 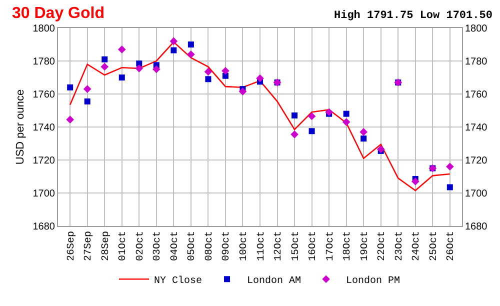 What do you see at coordinates (140, 246) in the screenshot?
I see `x-tick-label: 02Oct` at bounding box center [140, 246].